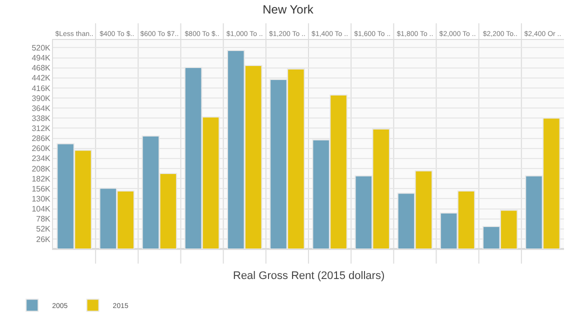 The height and width of the screenshot is (332, 576). Describe the element at coordinates (42, 118) in the screenshot. I see `y-tick-label: 338K` at that location.